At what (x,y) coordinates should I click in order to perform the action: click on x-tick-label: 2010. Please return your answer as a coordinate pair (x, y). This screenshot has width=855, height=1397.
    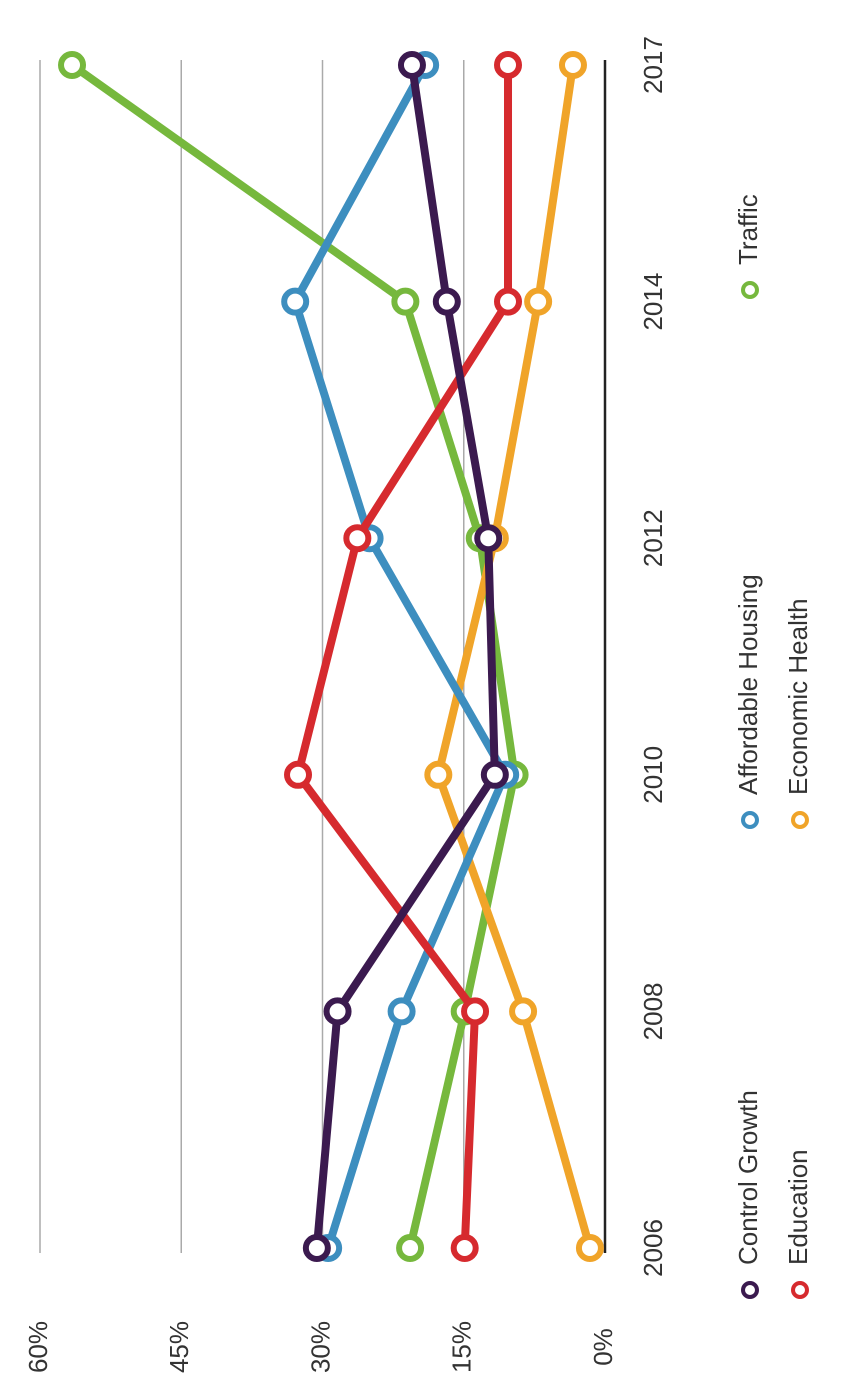
    Looking at the image, I should click on (653, 775).